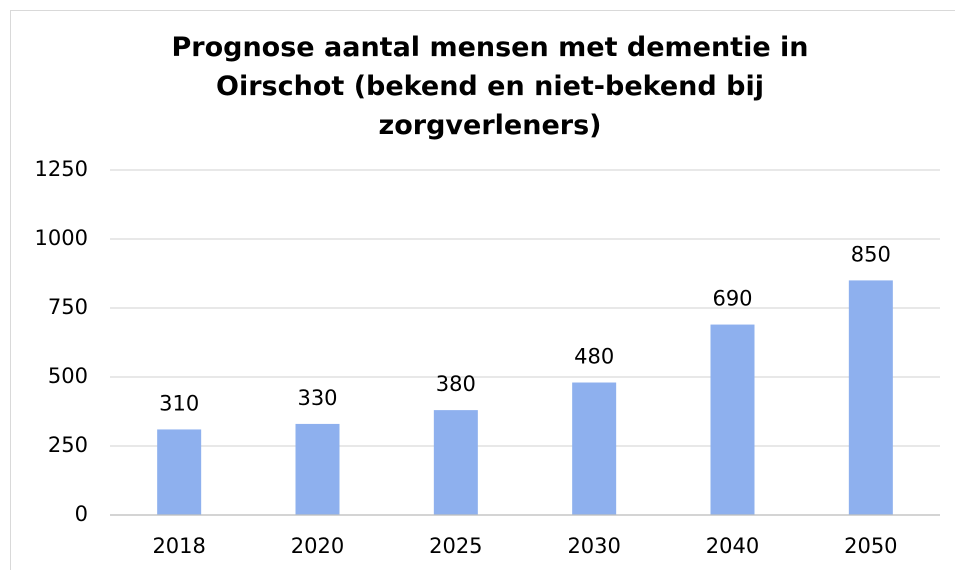 Image resolution: width=955 pixels, height=570 pixels. Describe the element at coordinates (317, 398) in the screenshot. I see `data-label: 330` at that location.